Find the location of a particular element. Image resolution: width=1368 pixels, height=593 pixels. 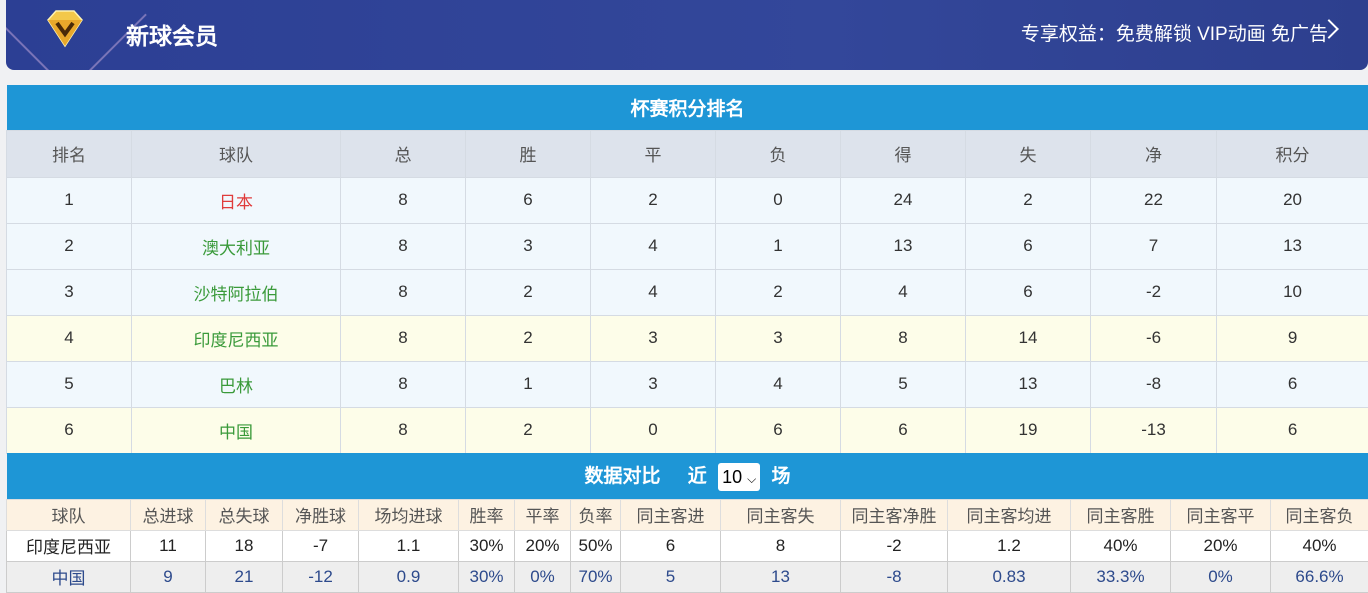

team-link: 印度尼西亚 is located at coordinates (236, 338).